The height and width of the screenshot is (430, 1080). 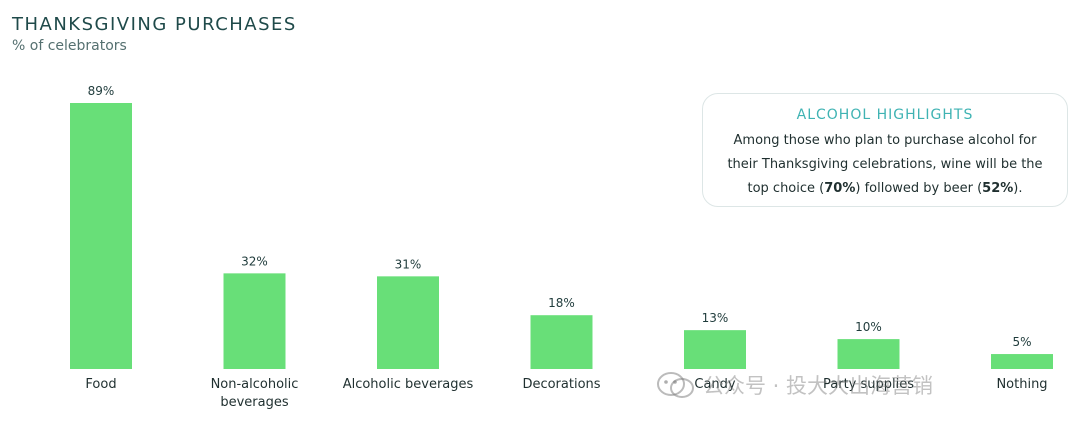 What do you see at coordinates (818, 386) in the screenshot?
I see `watermark-text: 公众号 · 投大大出海营销` at bounding box center [818, 386].